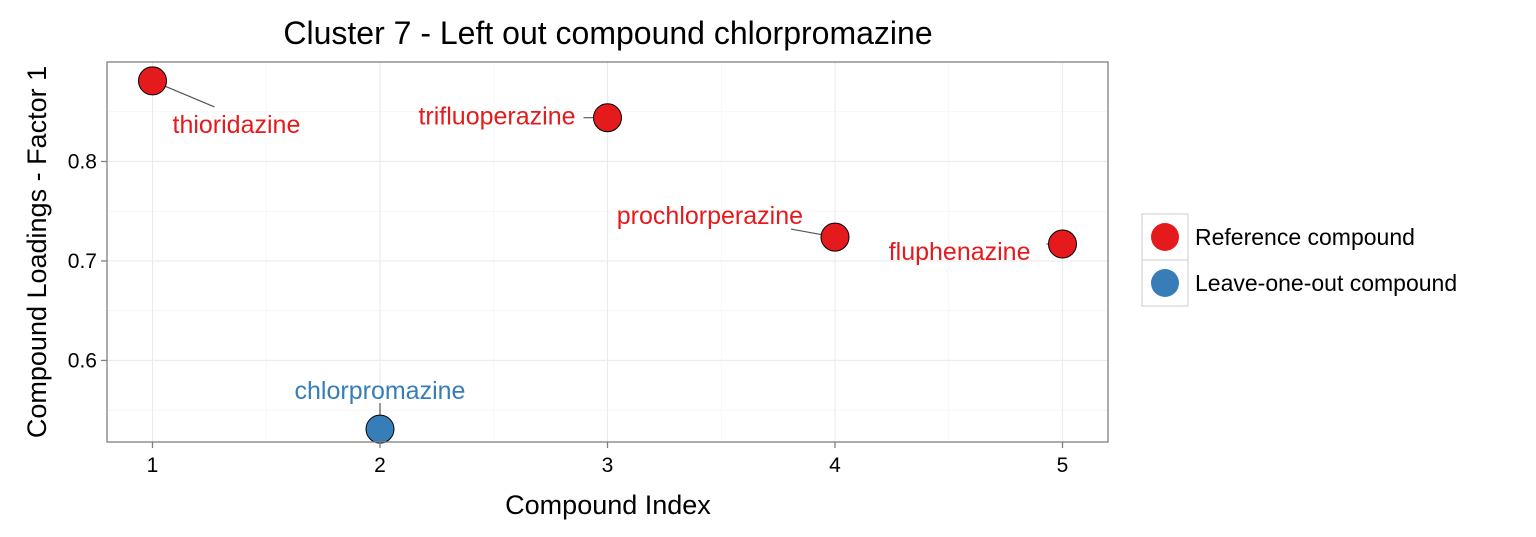  What do you see at coordinates (1062, 244) in the screenshot?
I see `data-point-fluphenazine` at bounding box center [1062, 244].